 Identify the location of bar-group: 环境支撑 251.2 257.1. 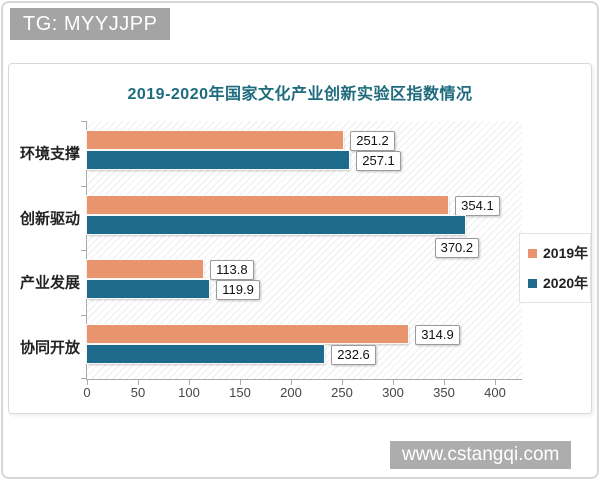
(271, 153).